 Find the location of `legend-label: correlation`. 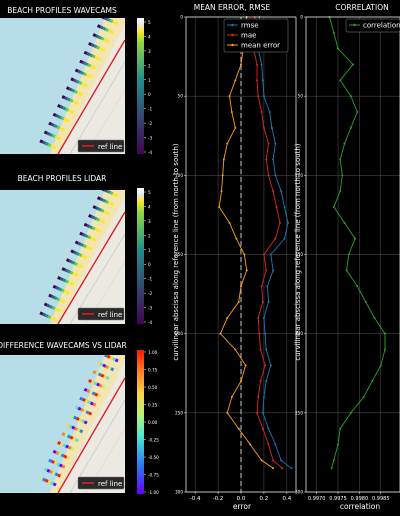

legend-label: correlation is located at coordinates (381, 26).